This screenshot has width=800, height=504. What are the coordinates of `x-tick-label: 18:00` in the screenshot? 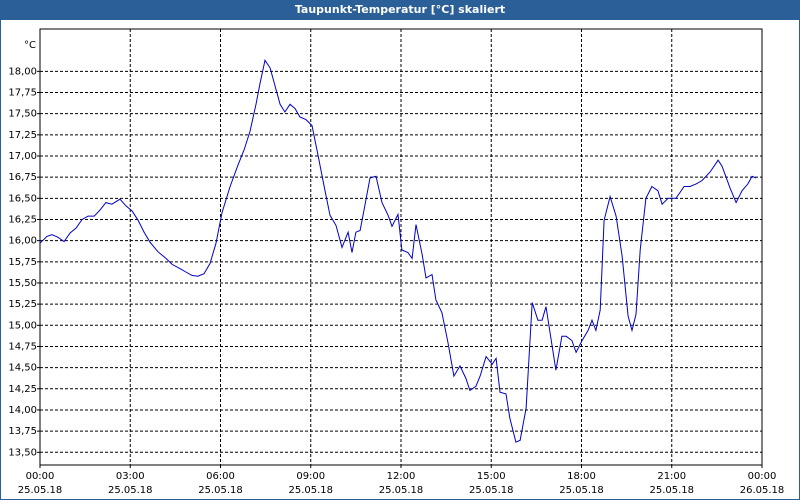 It's located at (581, 476).